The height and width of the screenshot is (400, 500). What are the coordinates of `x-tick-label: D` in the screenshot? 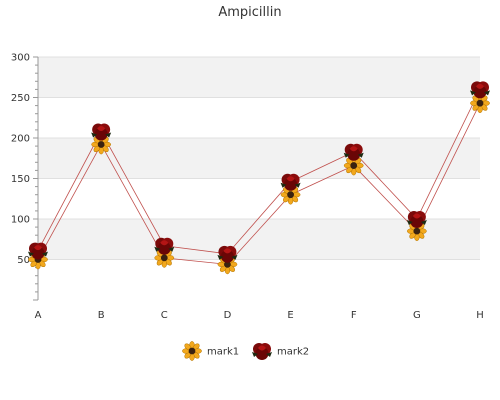 It's located at (228, 315).